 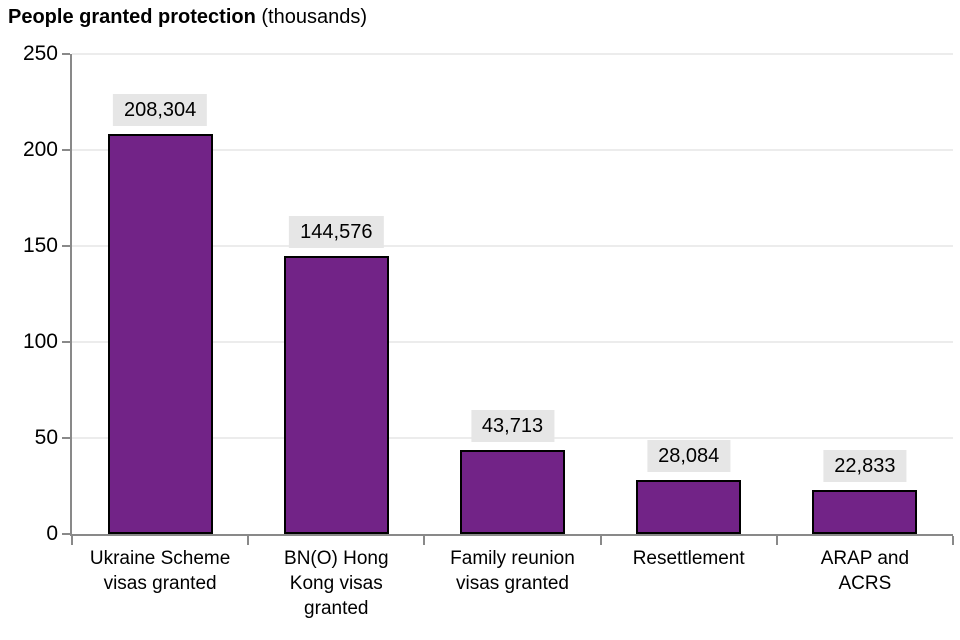 I want to click on y-tick-label: 0, so click(x=52, y=533).